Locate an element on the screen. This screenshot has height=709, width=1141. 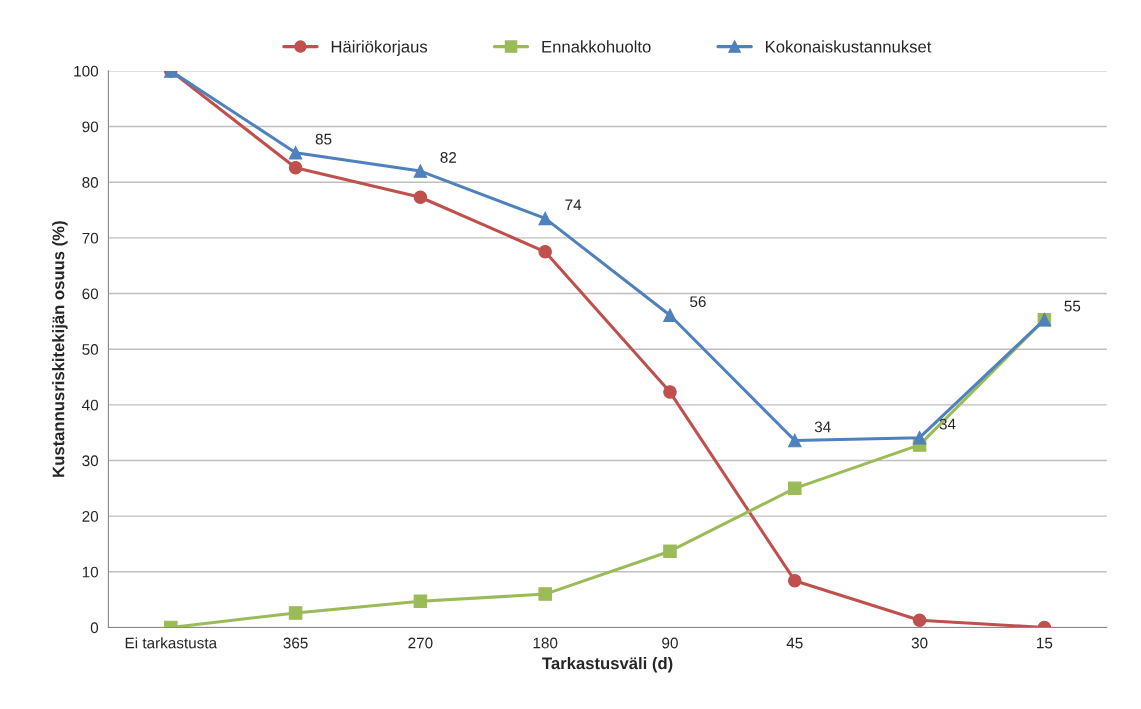
x-tick-label: Ei tarkastusta is located at coordinates (171, 643).